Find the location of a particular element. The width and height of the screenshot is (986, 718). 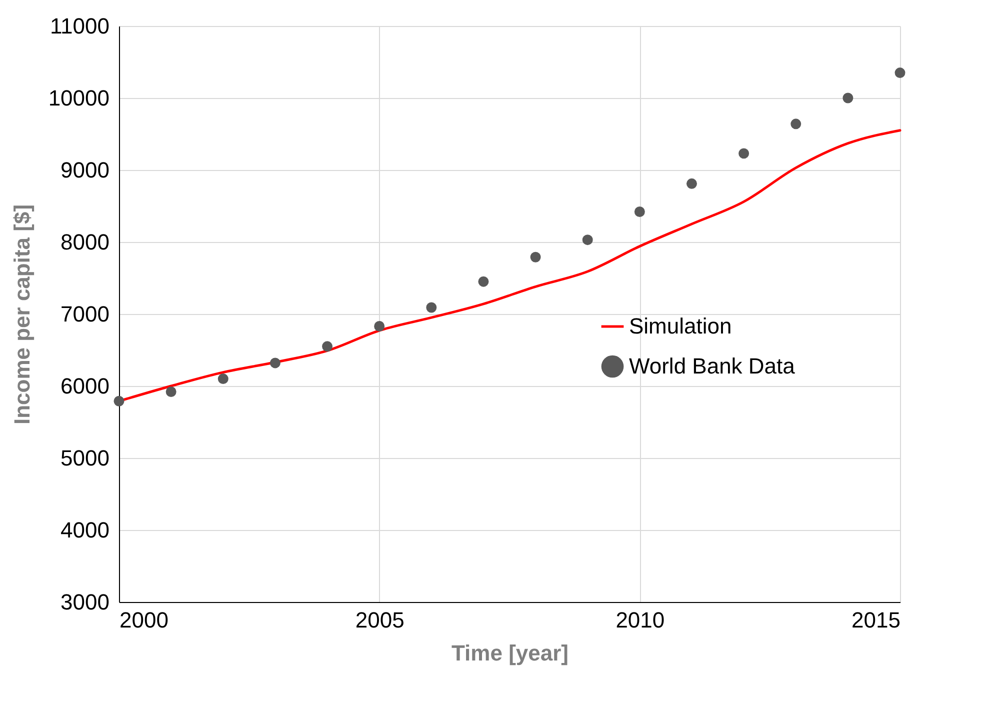

y-tick-label: 4000 is located at coordinates (85, 530).